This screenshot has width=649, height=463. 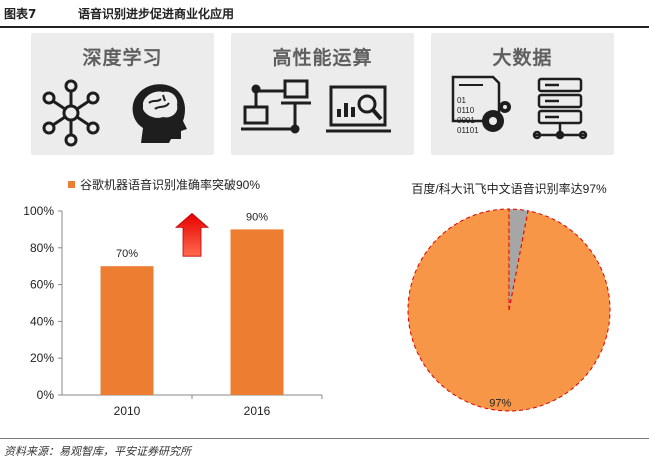 What do you see at coordinates (122, 58) in the screenshot?
I see `tile-title: 深度学习` at bounding box center [122, 58].